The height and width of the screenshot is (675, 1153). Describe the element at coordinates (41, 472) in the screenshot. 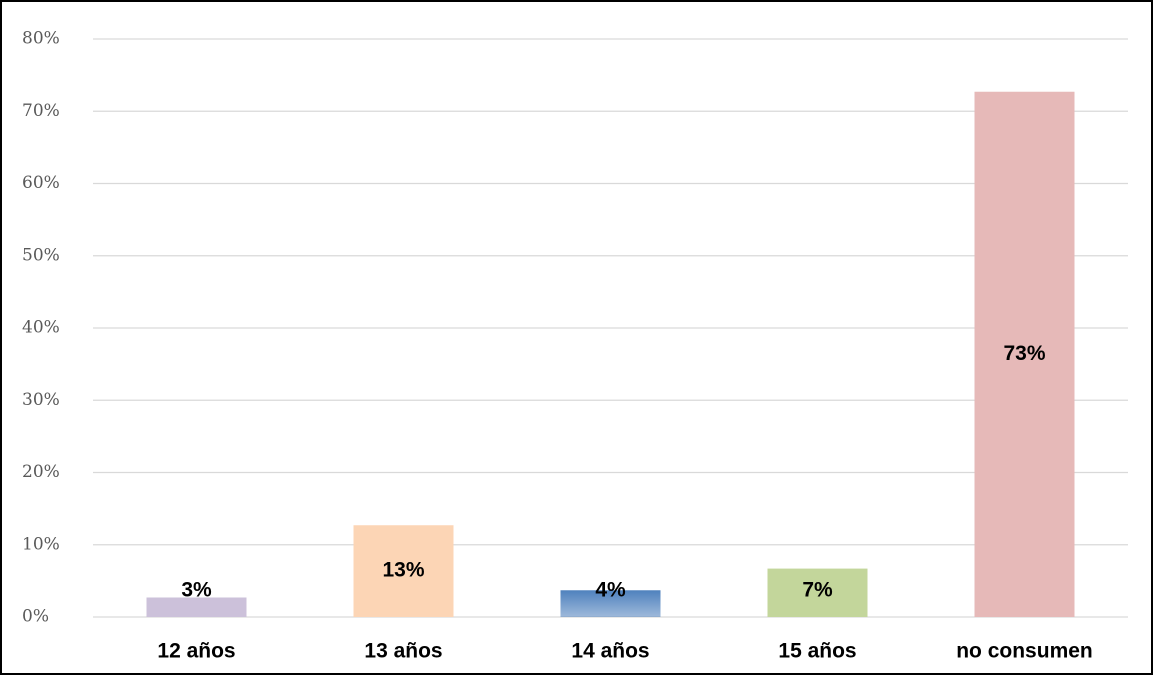

I see `y-tick-label: 20%` at that location.